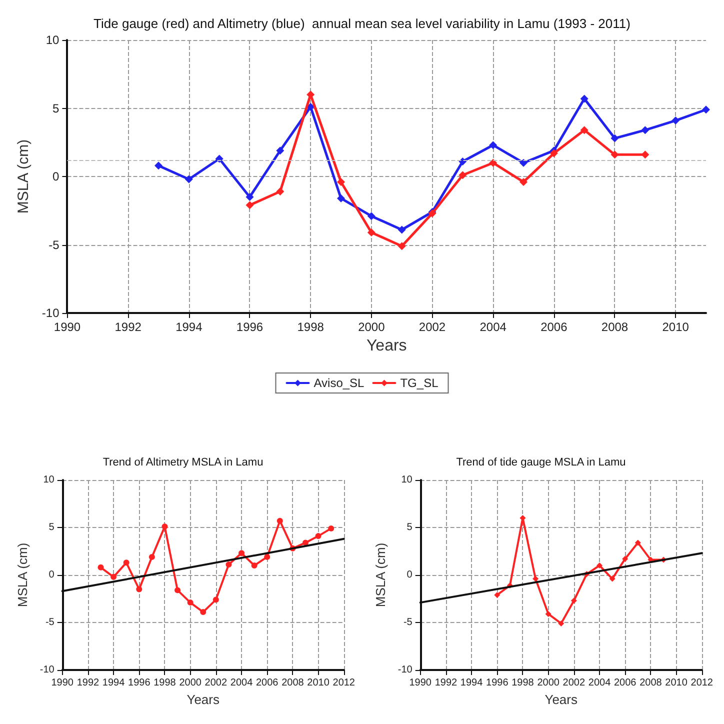 The width and height of the screenshot is (724, 724). What do you see at coordinates (541, 462) in the screenshot?
I see `chart-title: Trend of tide gauge MSLA in Lamu` at bounding box center [541, 462].